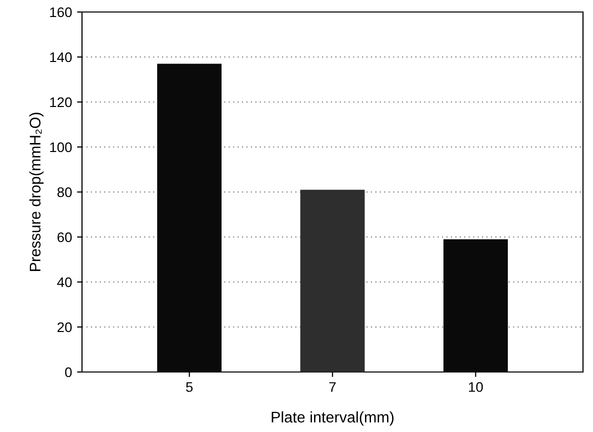 The height and width of the screenshot is (432, 593). I want to click on x-tick-label: 10, so click(475, 387).